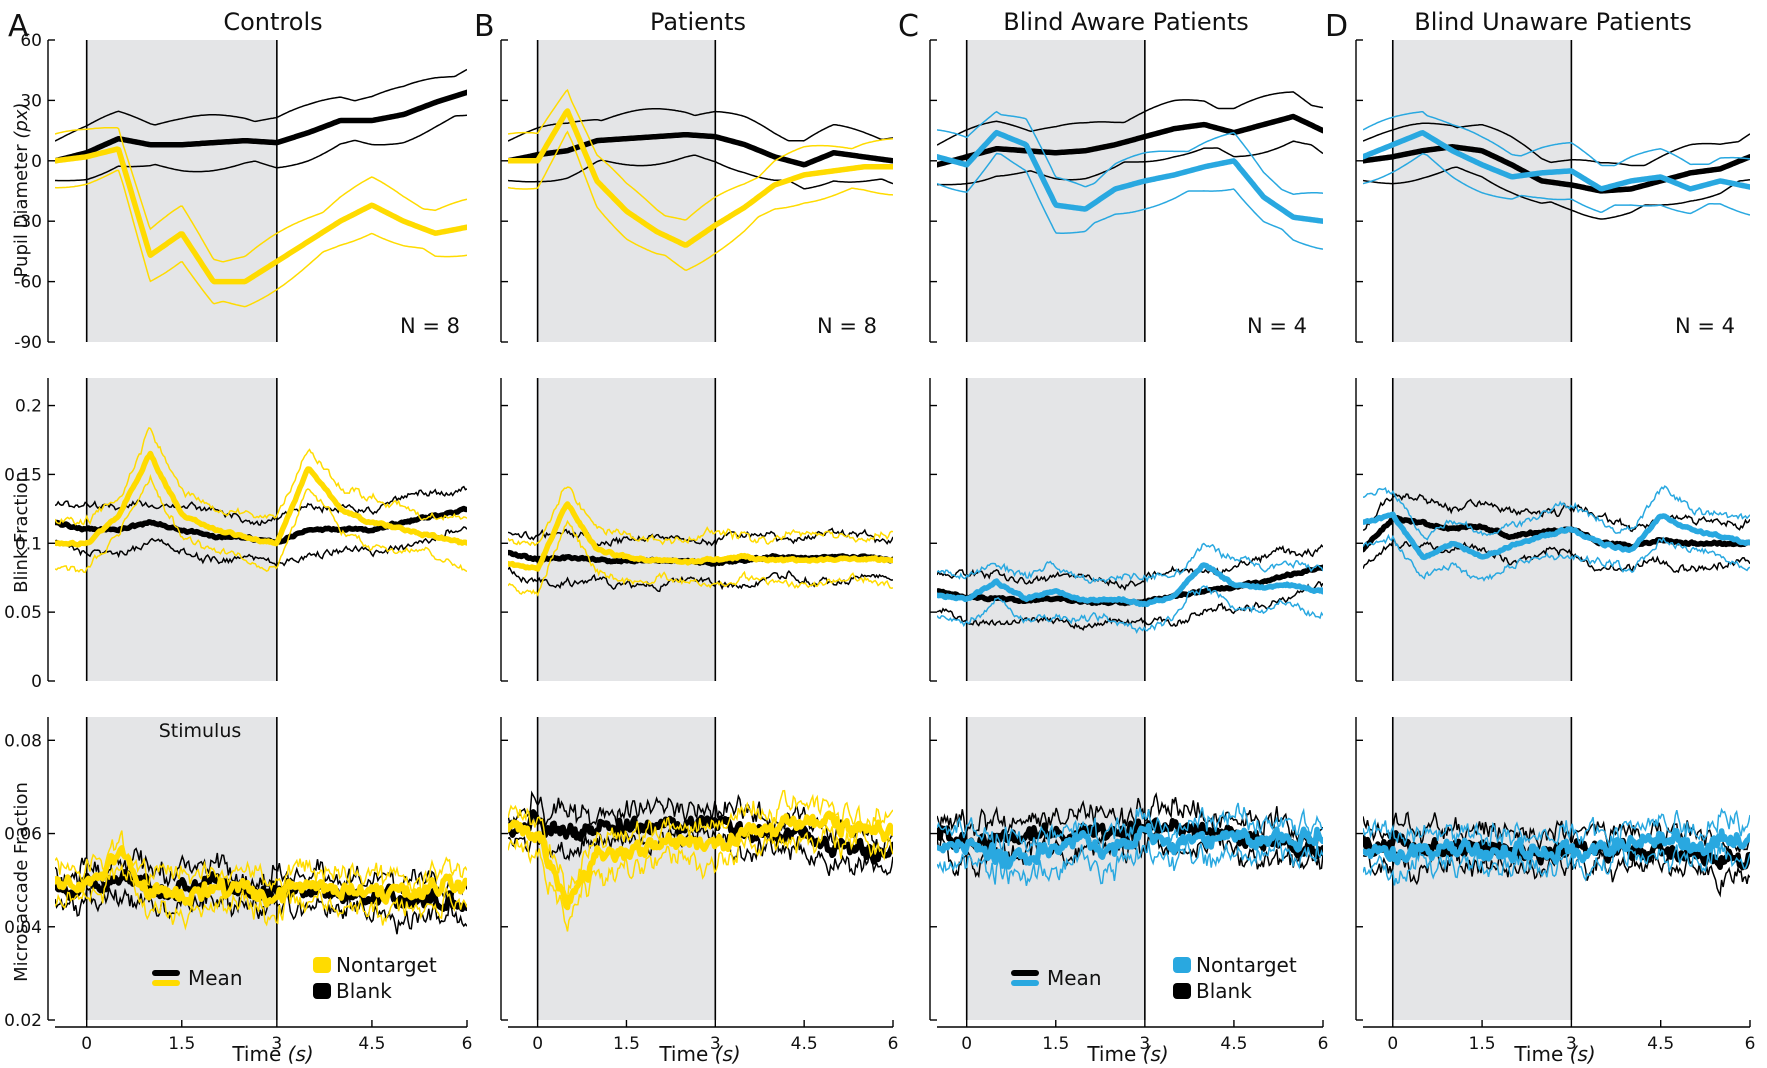 This screenshot has width=1767, height=1068. Describe the element at coordinates (1130, 163) in the screenshot. I see `series-blank-lower-c-pupil` at that location.